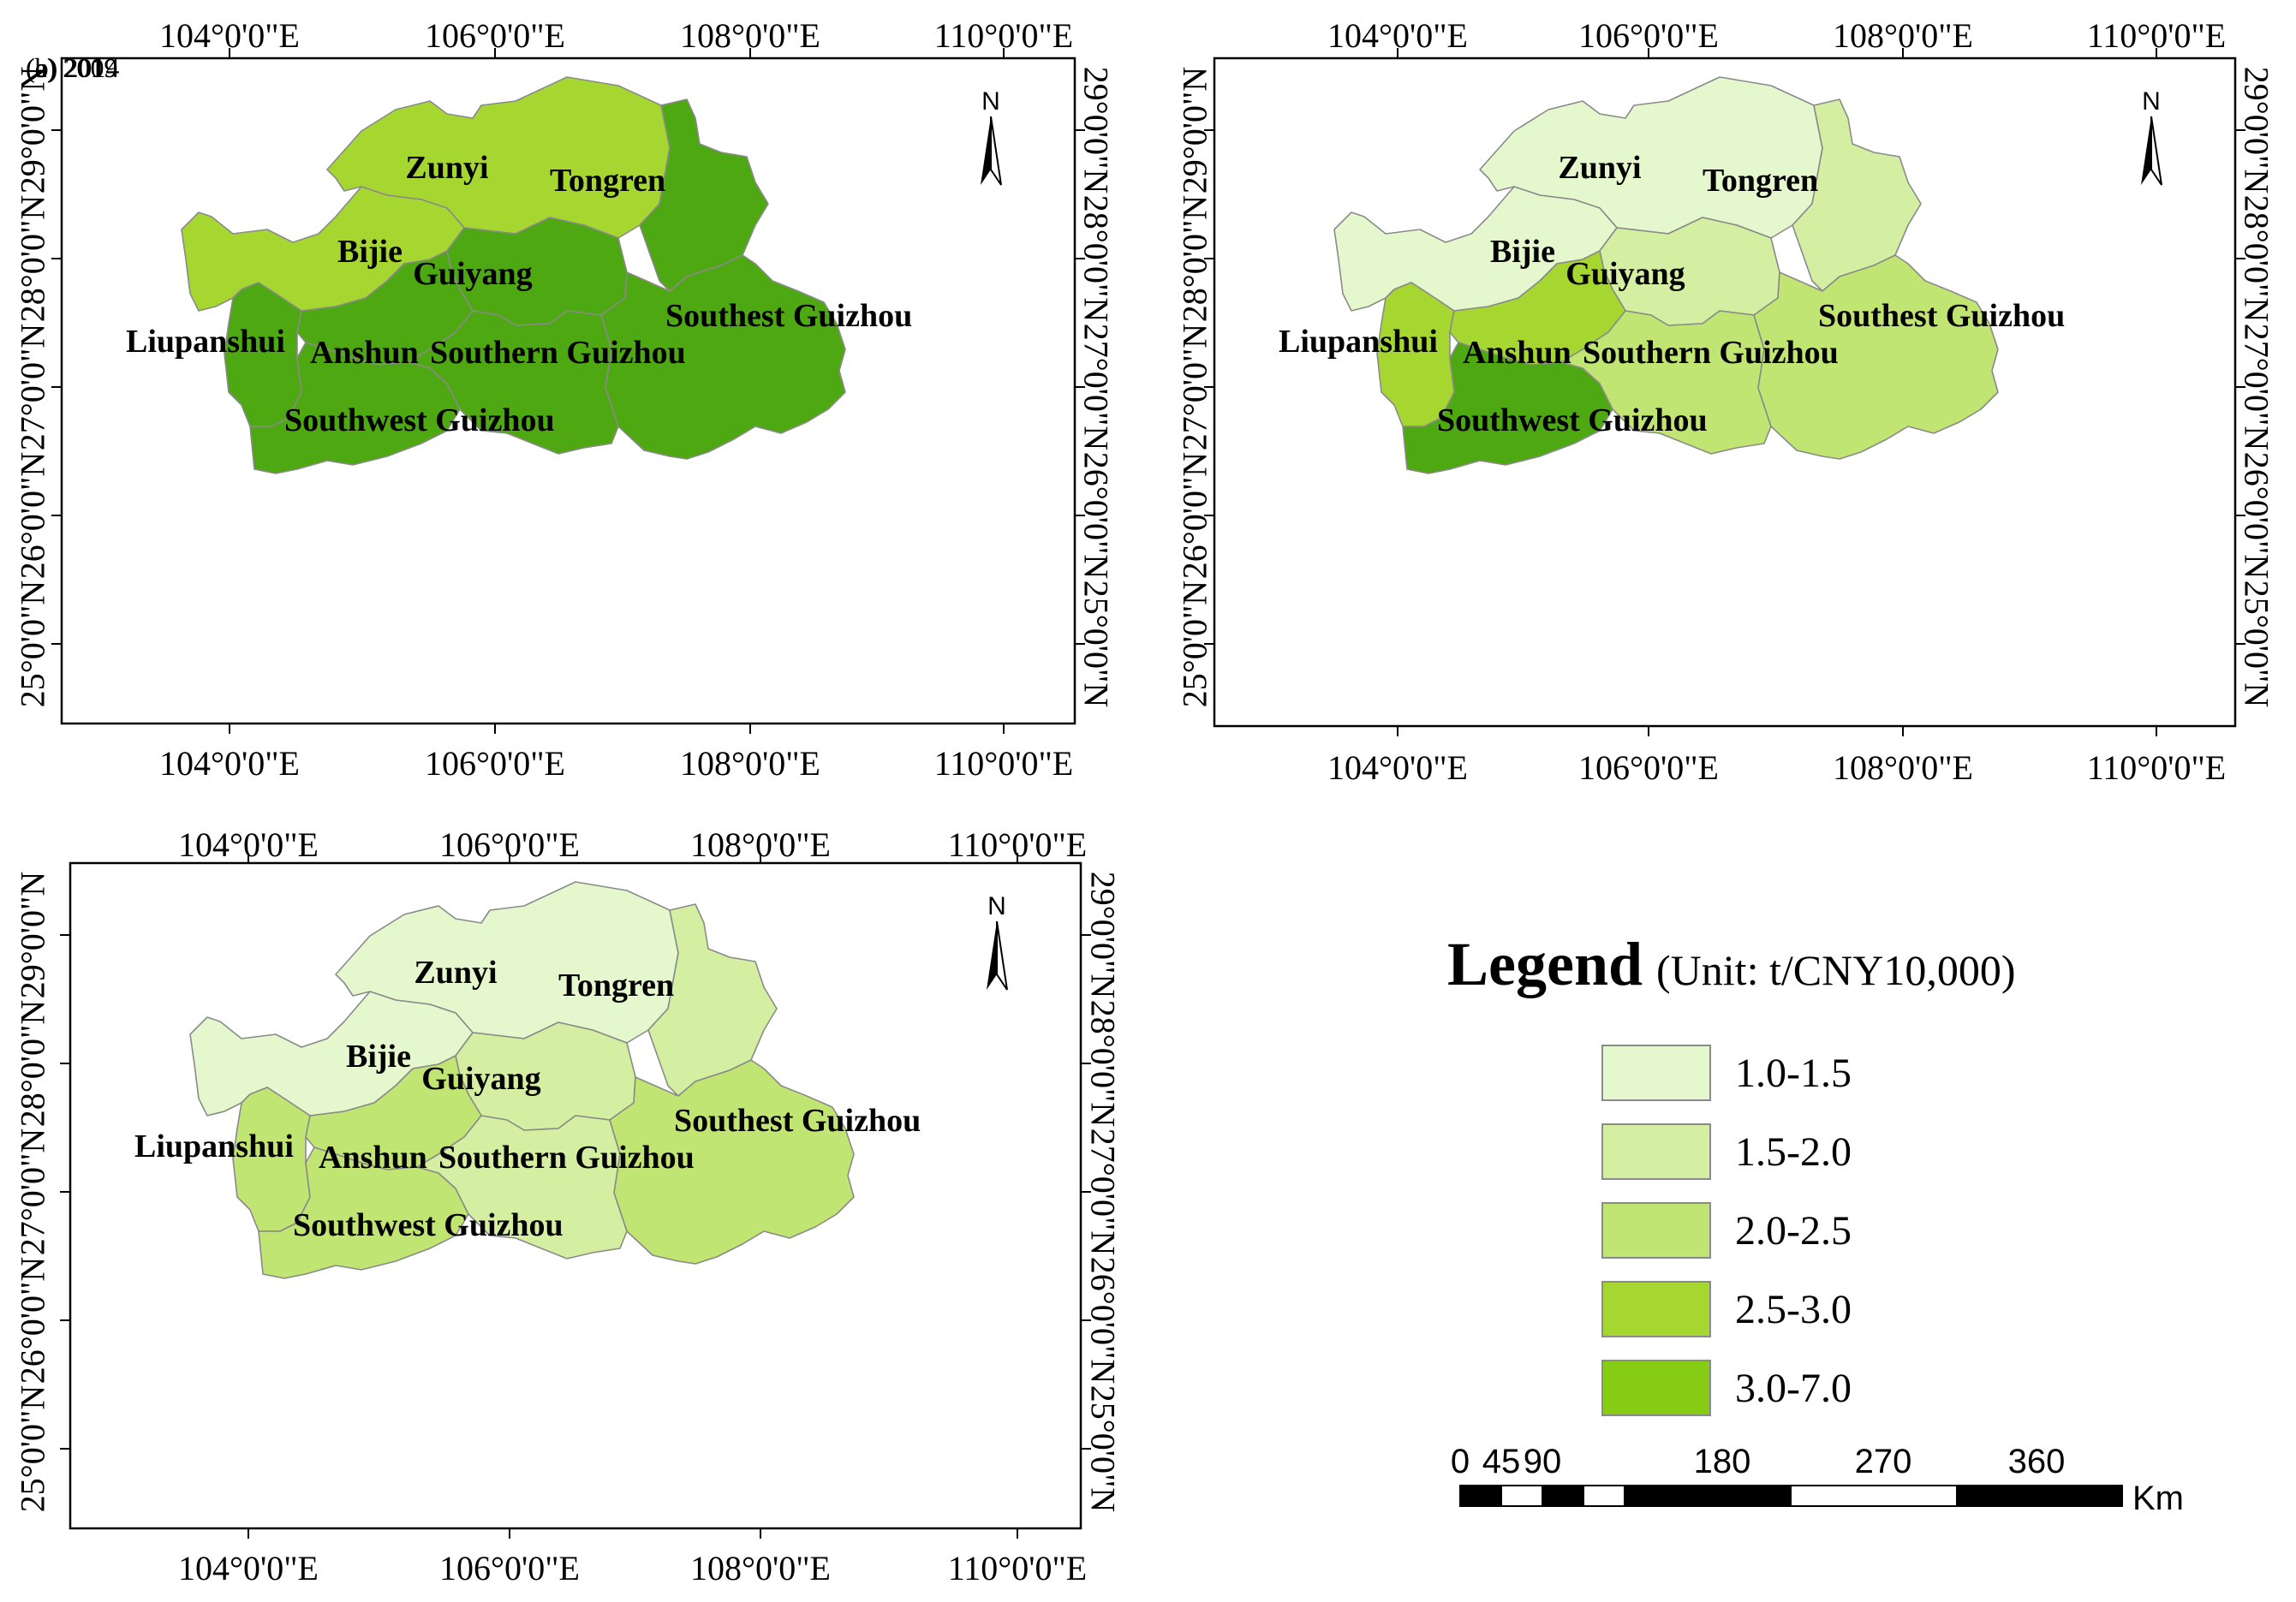  I want to click on legend-item-label: 2.5-3.0, so click(1793, 1309).